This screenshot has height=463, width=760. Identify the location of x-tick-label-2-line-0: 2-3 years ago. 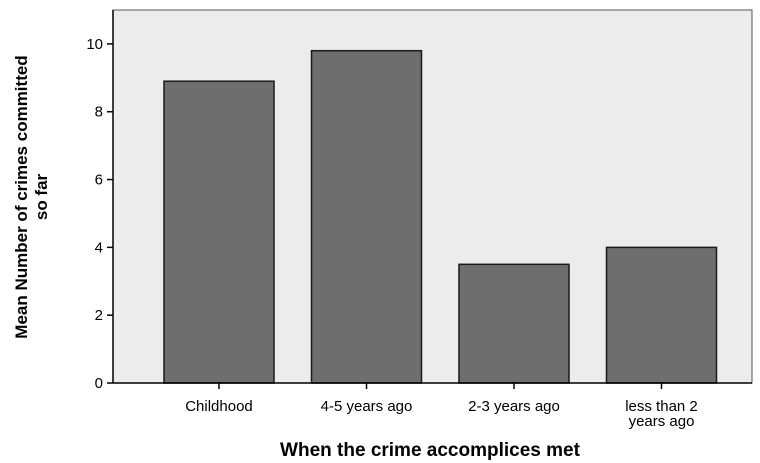
(514, 406).